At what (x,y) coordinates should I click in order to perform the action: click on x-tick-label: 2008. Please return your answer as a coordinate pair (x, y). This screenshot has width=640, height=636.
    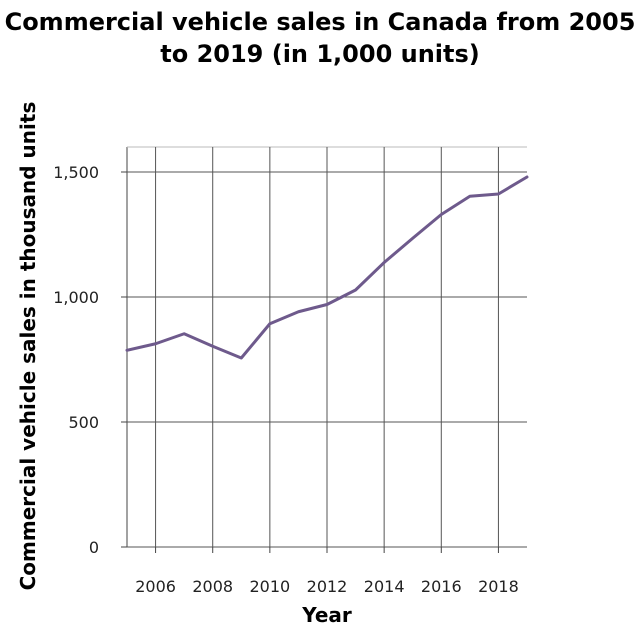
    Looking at the image, I should click on (212, 586).